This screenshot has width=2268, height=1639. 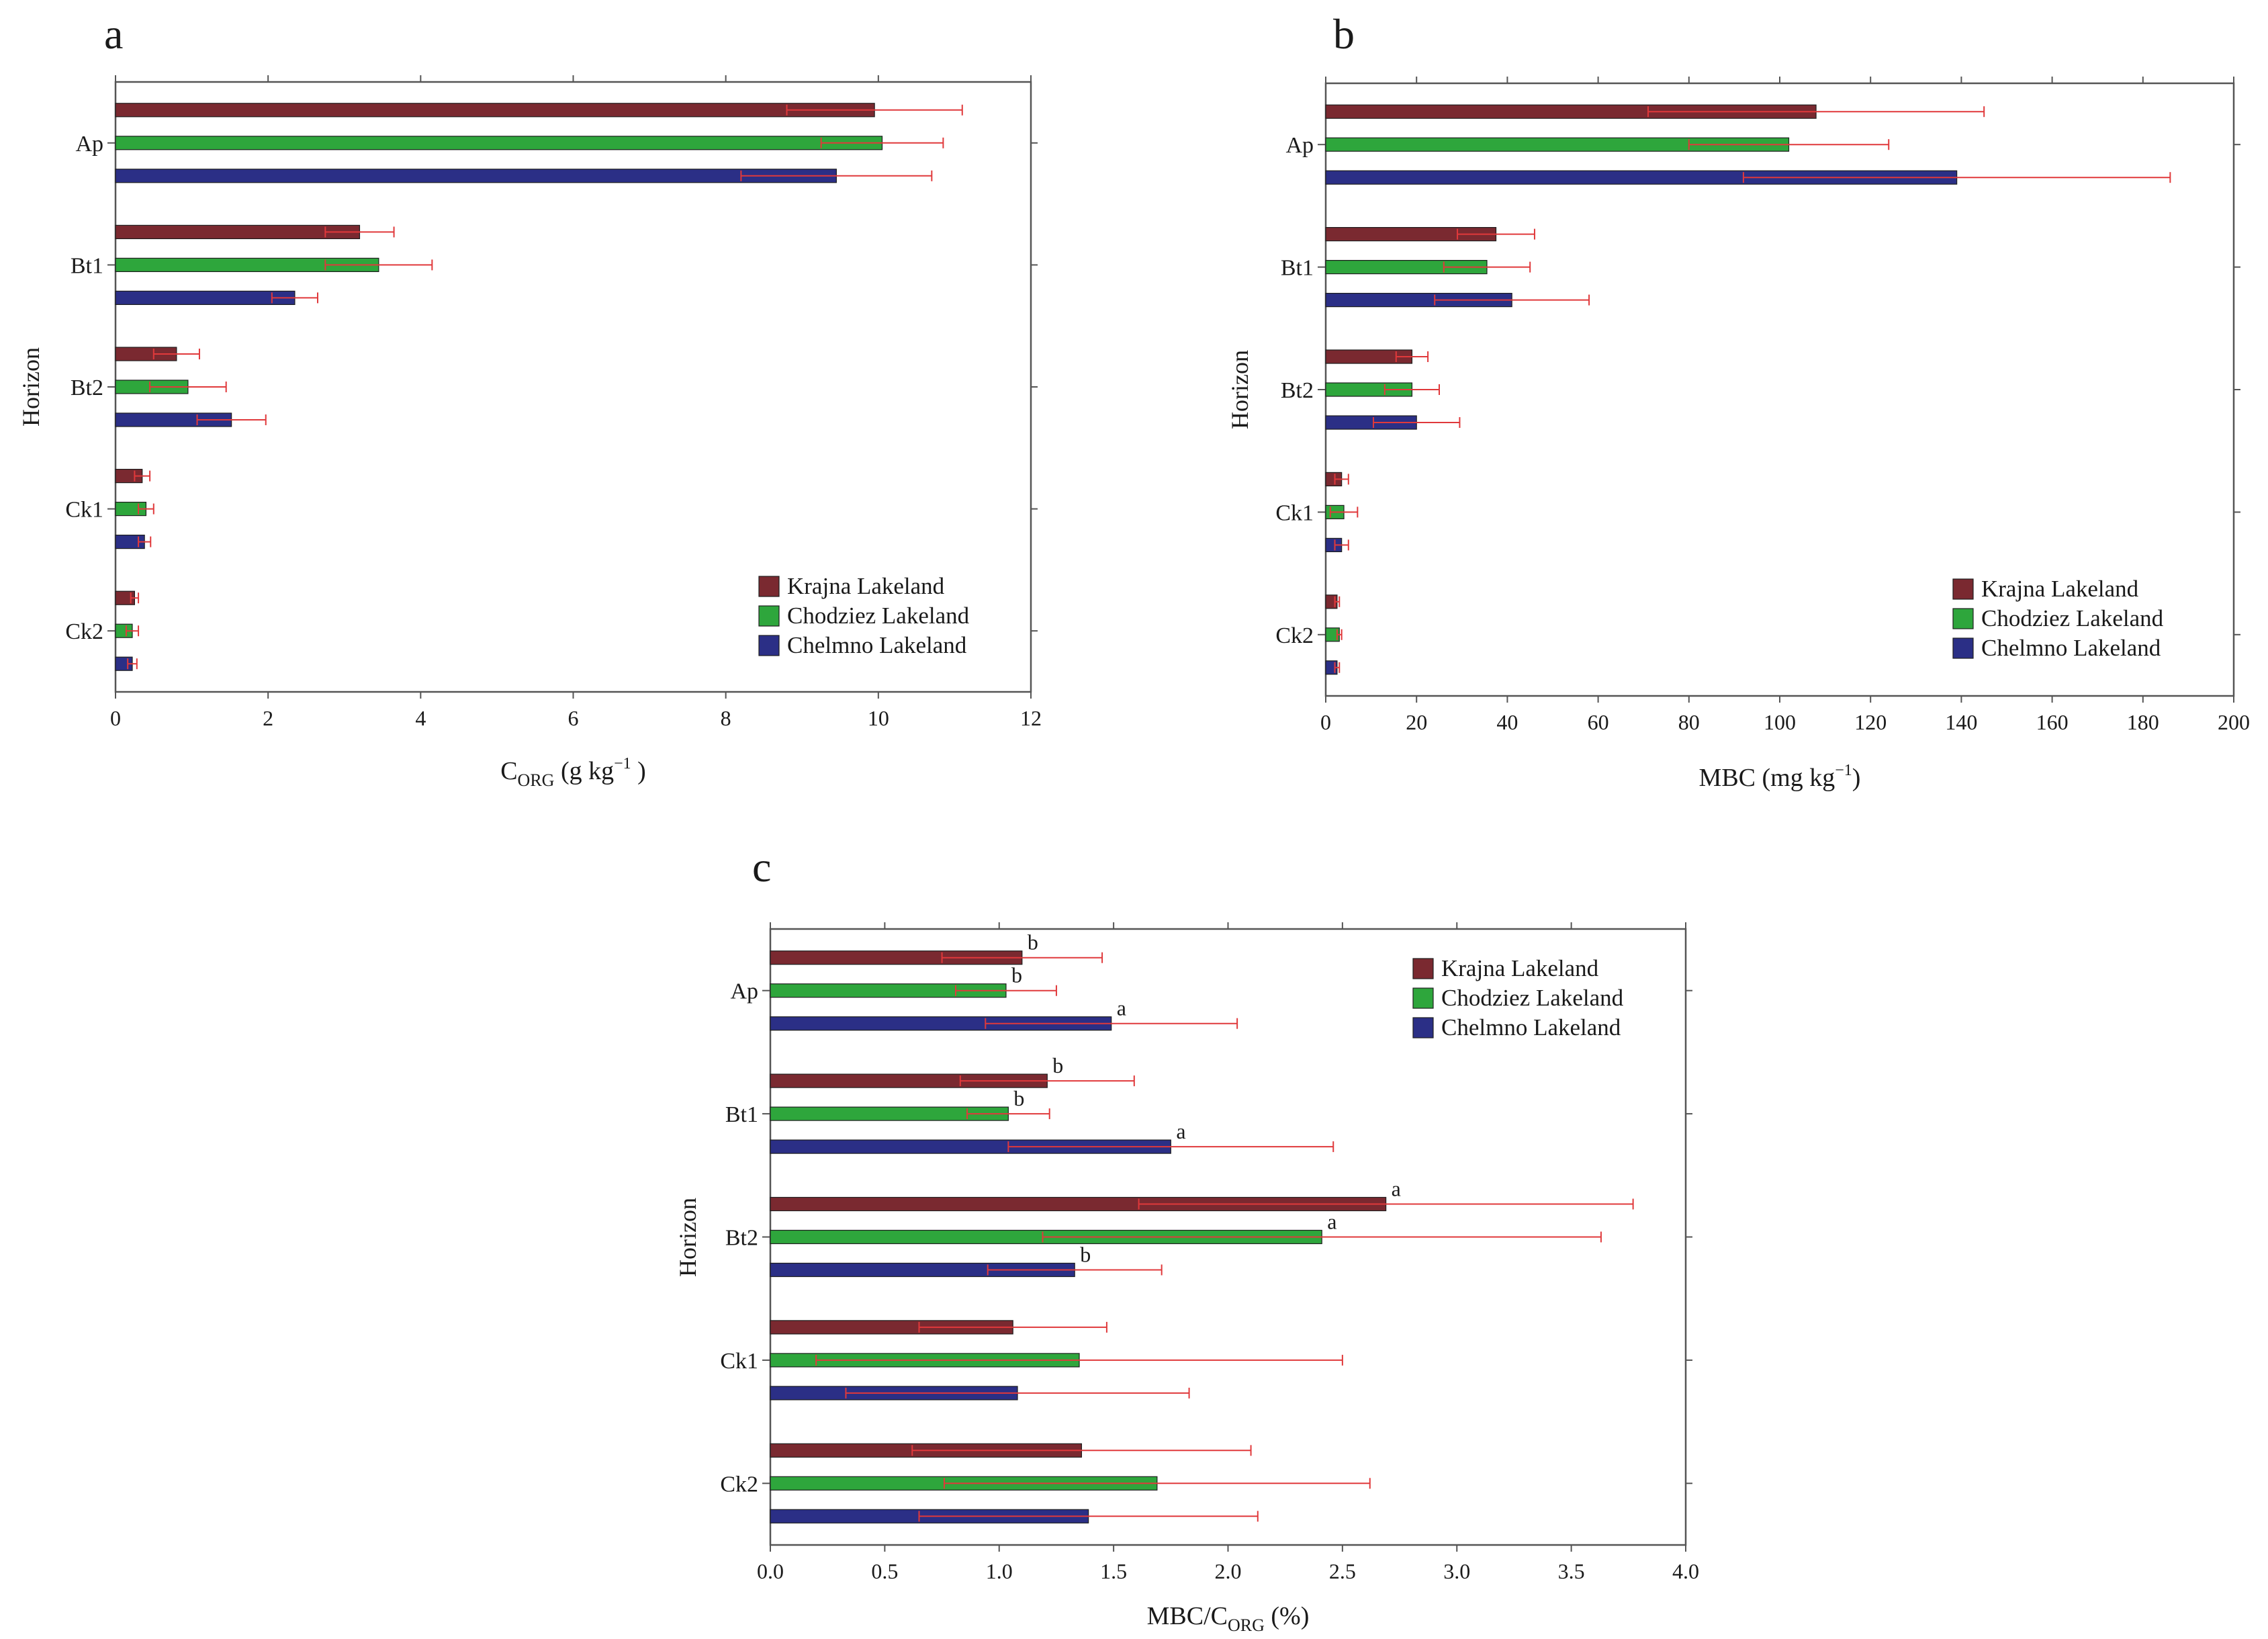 What do you see at coordinates (508, 771) in the screenshot?
I see `x-axis-label-part: C` at bounding box center [508, 771].